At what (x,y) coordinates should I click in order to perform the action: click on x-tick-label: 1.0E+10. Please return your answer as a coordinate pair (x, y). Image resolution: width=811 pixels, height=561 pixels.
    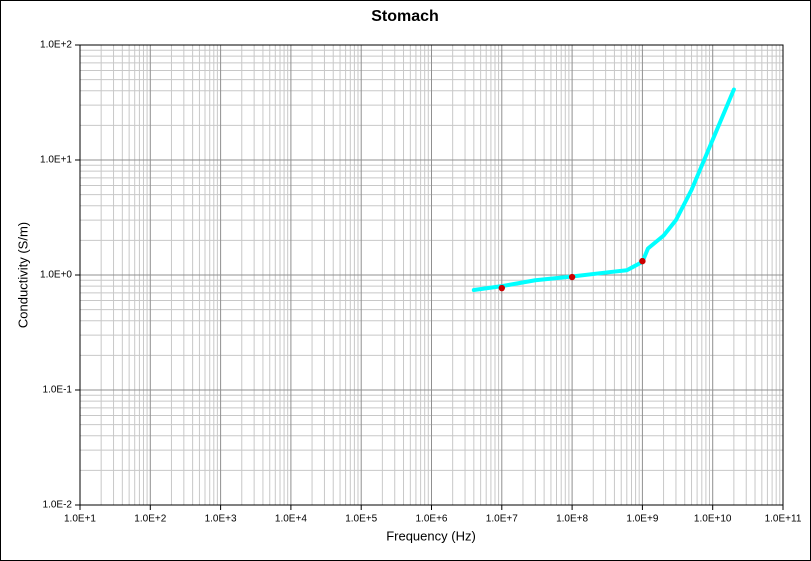
    Looking at the image, I should click on (713, 519).